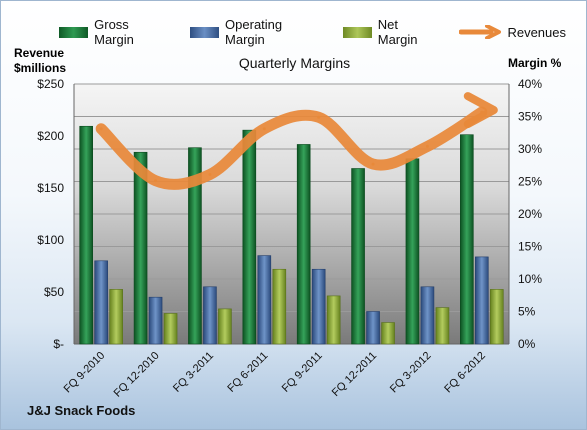  I want to click on right-axis-tick-label: 15%, so click(530, 247).